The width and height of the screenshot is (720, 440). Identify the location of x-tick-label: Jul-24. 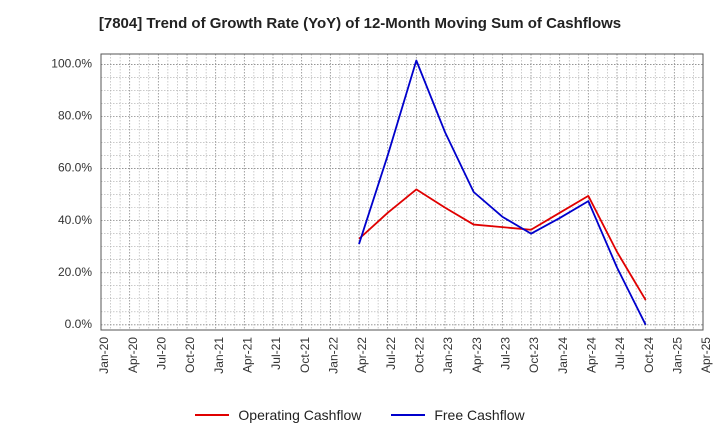
(620, 353).